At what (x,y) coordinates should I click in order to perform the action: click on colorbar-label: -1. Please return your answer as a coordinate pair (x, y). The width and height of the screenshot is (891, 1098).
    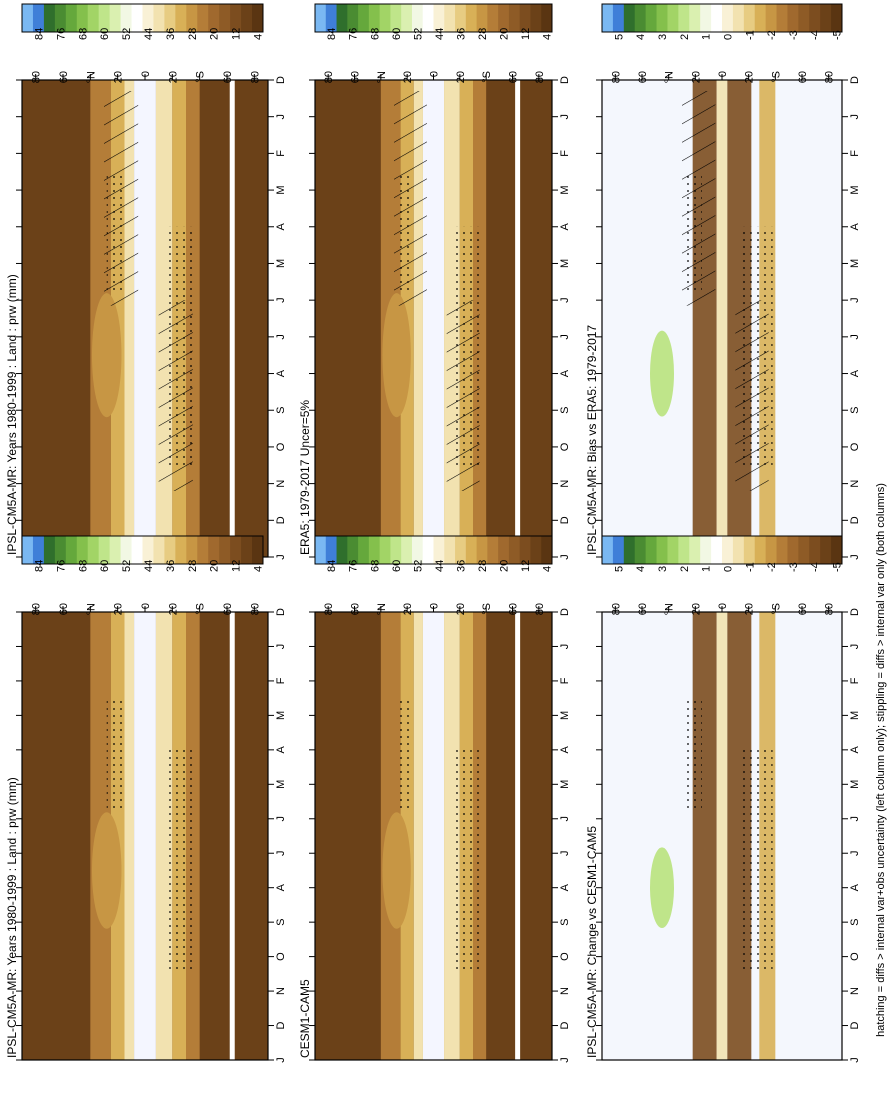
    Looking at the image, I should click on (750, 35).